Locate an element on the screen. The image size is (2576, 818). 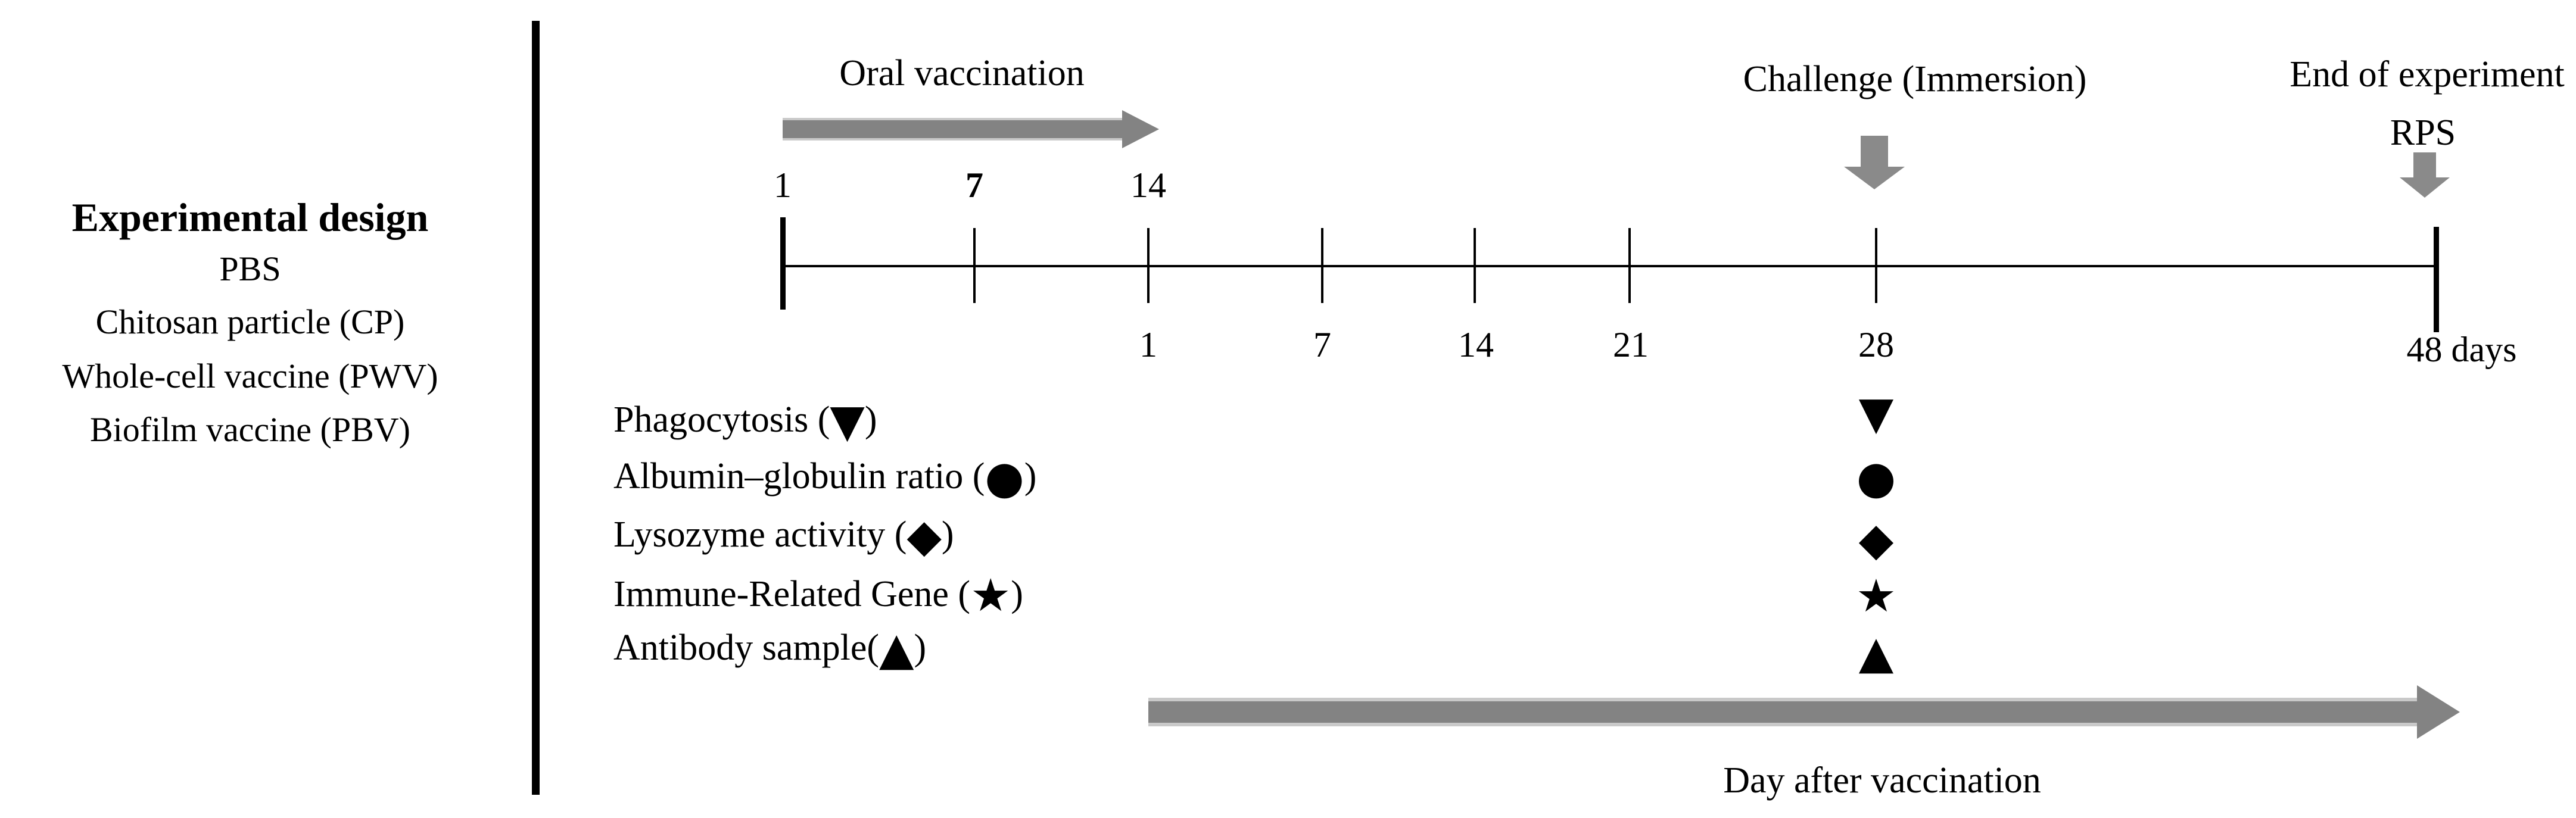
panel-divider-line is located at coordinates (536, 408).